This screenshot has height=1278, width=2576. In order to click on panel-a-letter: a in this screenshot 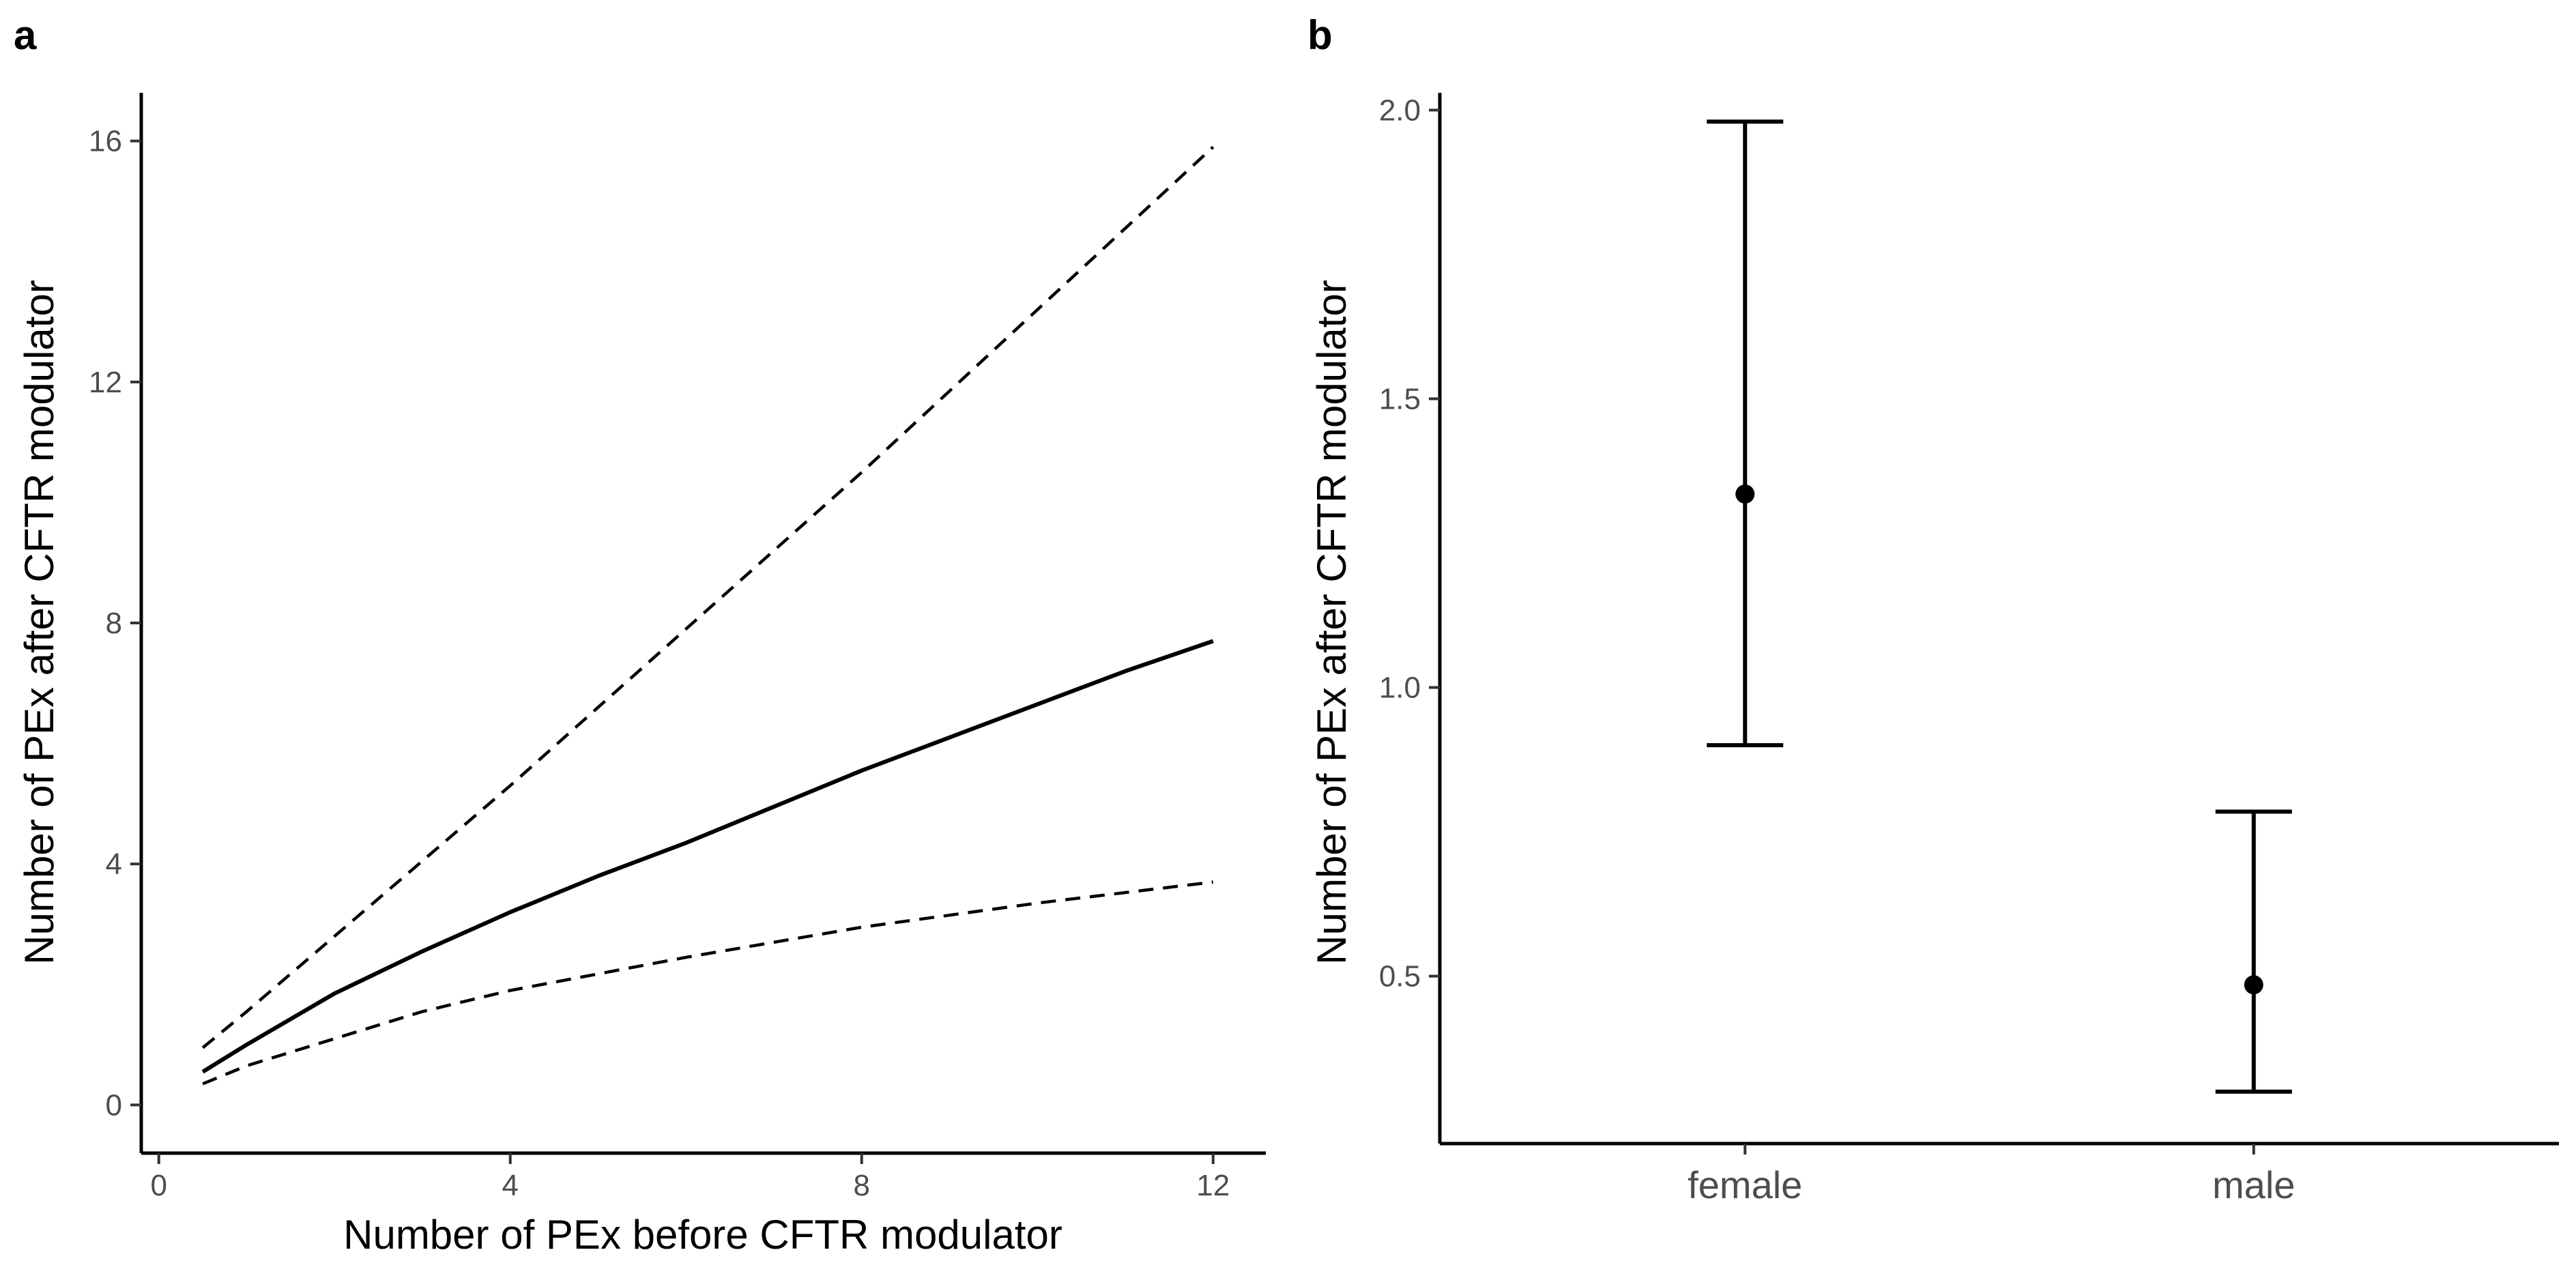, I will do `click(25, 35)`.